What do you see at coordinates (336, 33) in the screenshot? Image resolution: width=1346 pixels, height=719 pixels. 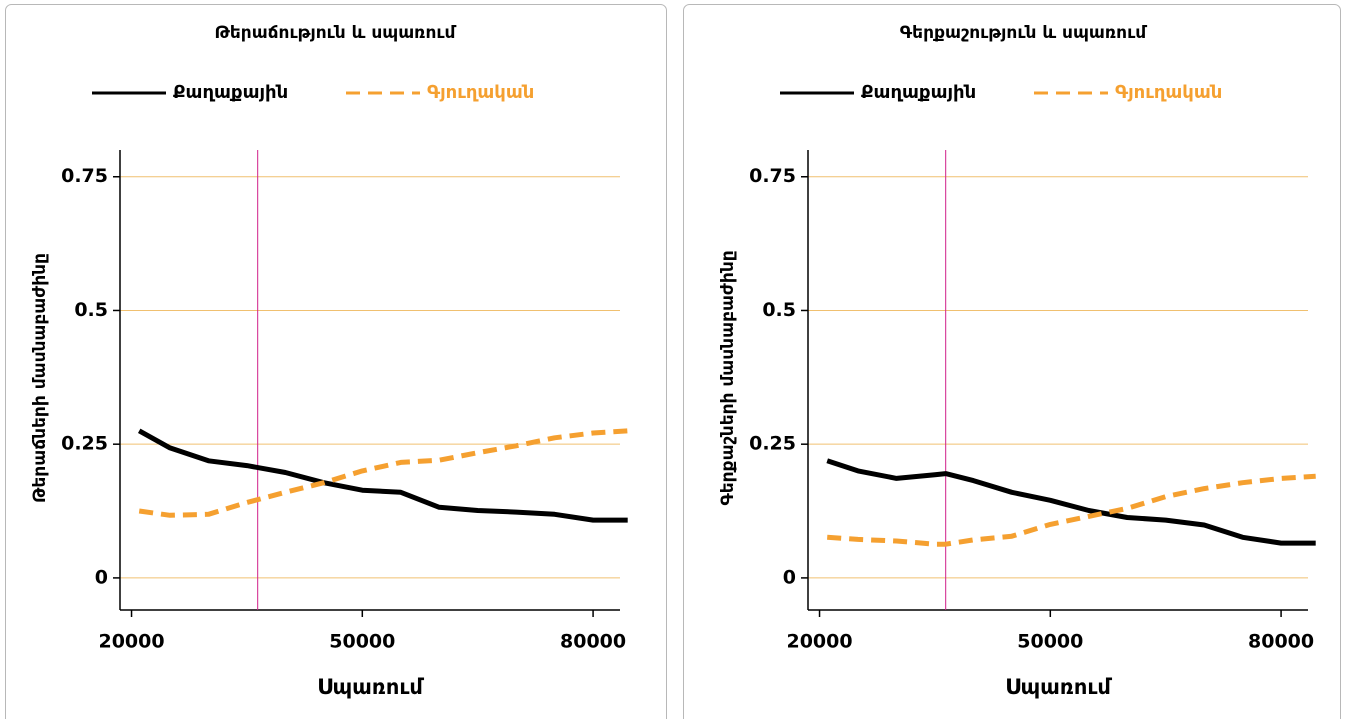 I see `chart-title: Թերաճություն և սպառում` at bounding box center [336, 33].